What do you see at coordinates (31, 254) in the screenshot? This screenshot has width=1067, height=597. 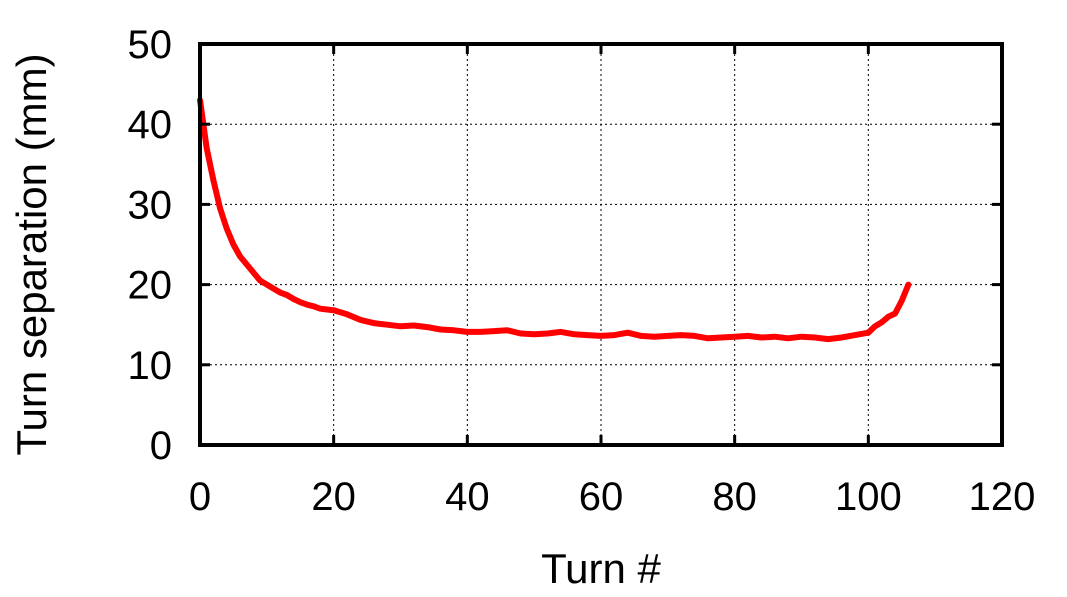 I see `y-axis-label: Turn separation (mm)` at bounding box center [31, 254].